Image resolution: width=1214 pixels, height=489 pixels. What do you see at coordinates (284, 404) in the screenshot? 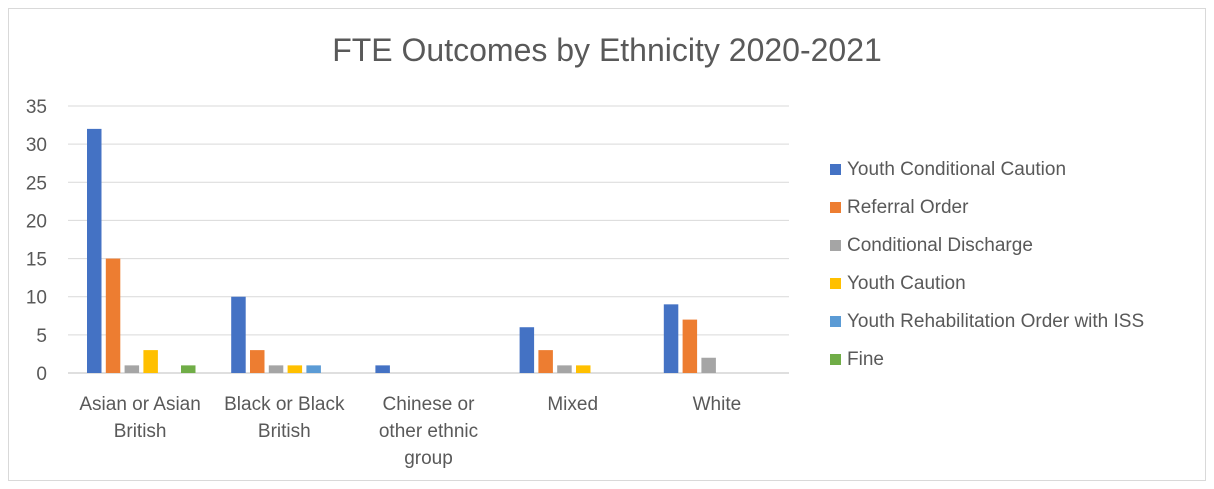
I see `x-category-label: Black or Black` at bounding box center [284, 404].